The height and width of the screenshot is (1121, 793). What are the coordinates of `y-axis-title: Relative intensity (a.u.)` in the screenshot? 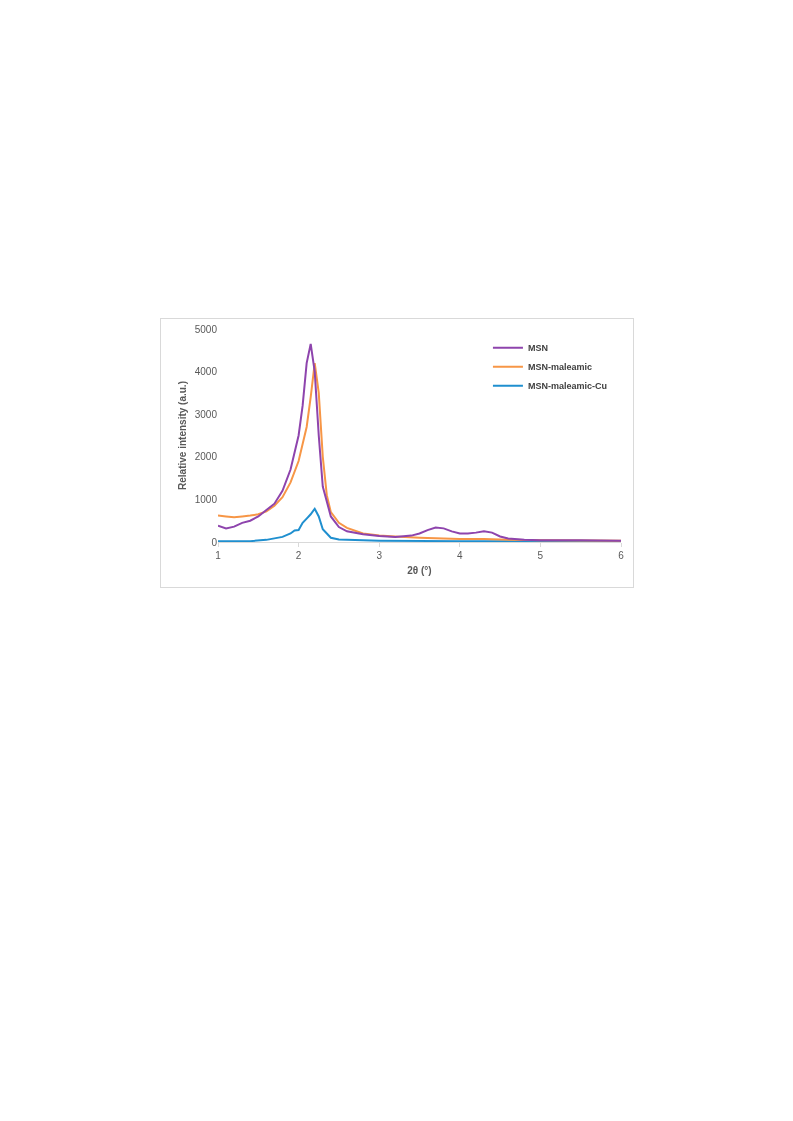 It's located at (182, 435).